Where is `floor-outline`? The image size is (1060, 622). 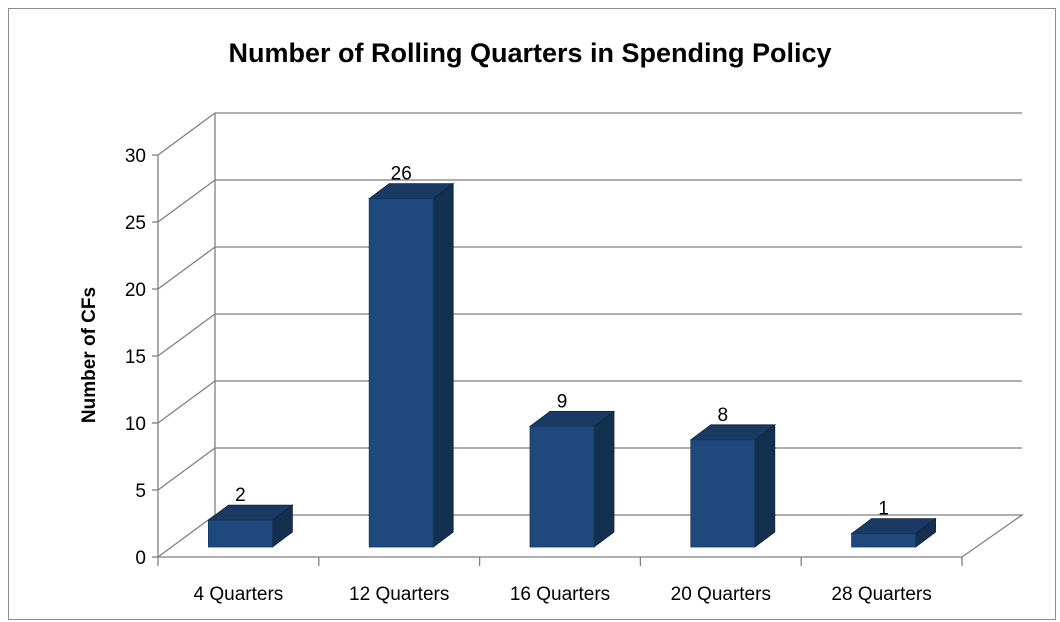
floor-outline is located at coordinates (591, 536).